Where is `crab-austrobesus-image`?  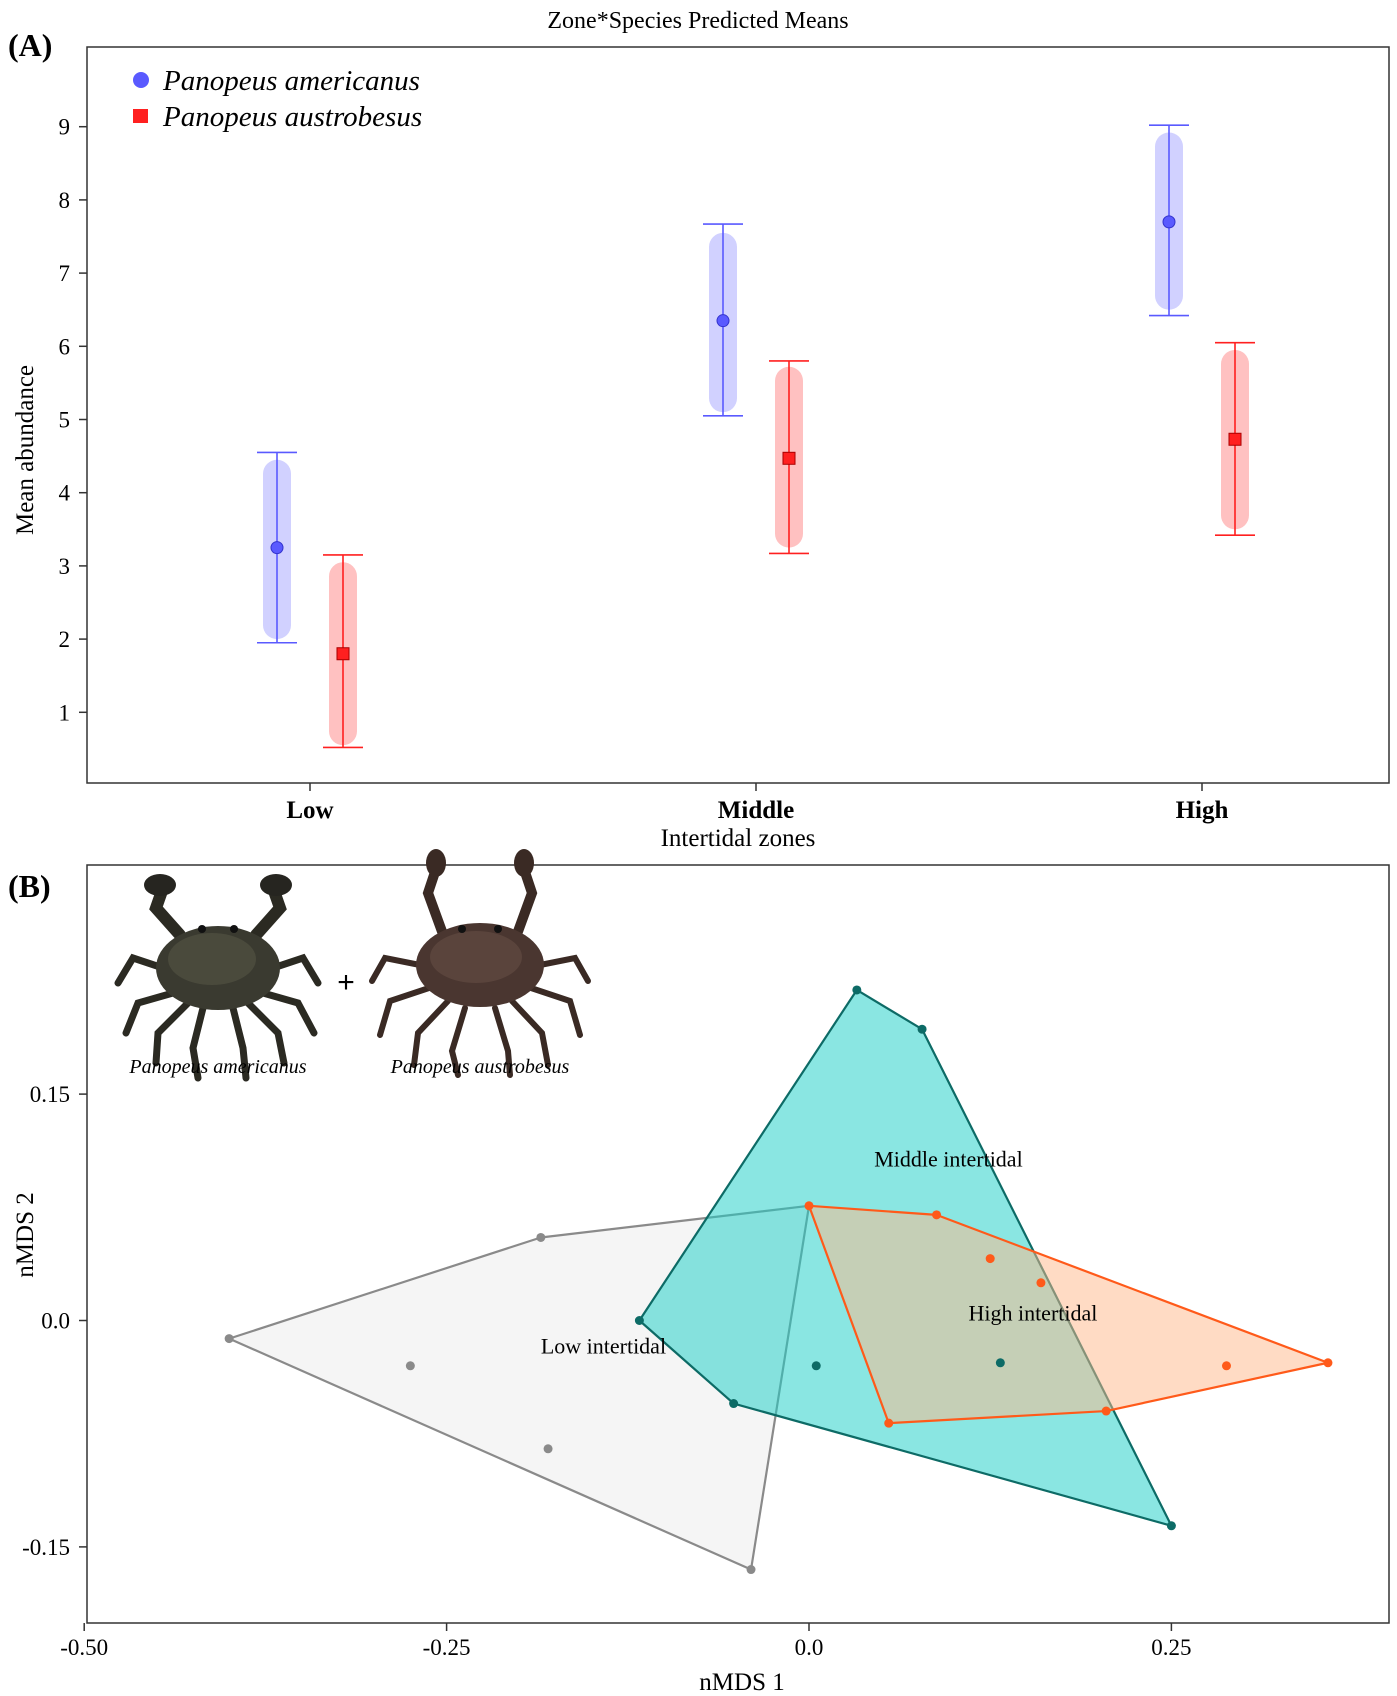
crab-austrobesus-image is located at coordinates (480, 963).